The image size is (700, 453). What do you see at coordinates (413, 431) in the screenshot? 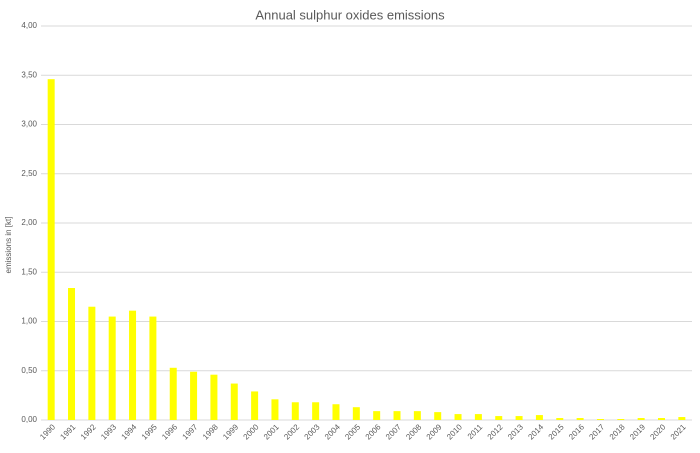
I see `x-tick-label: 2008` at bounding box center [413, 431].